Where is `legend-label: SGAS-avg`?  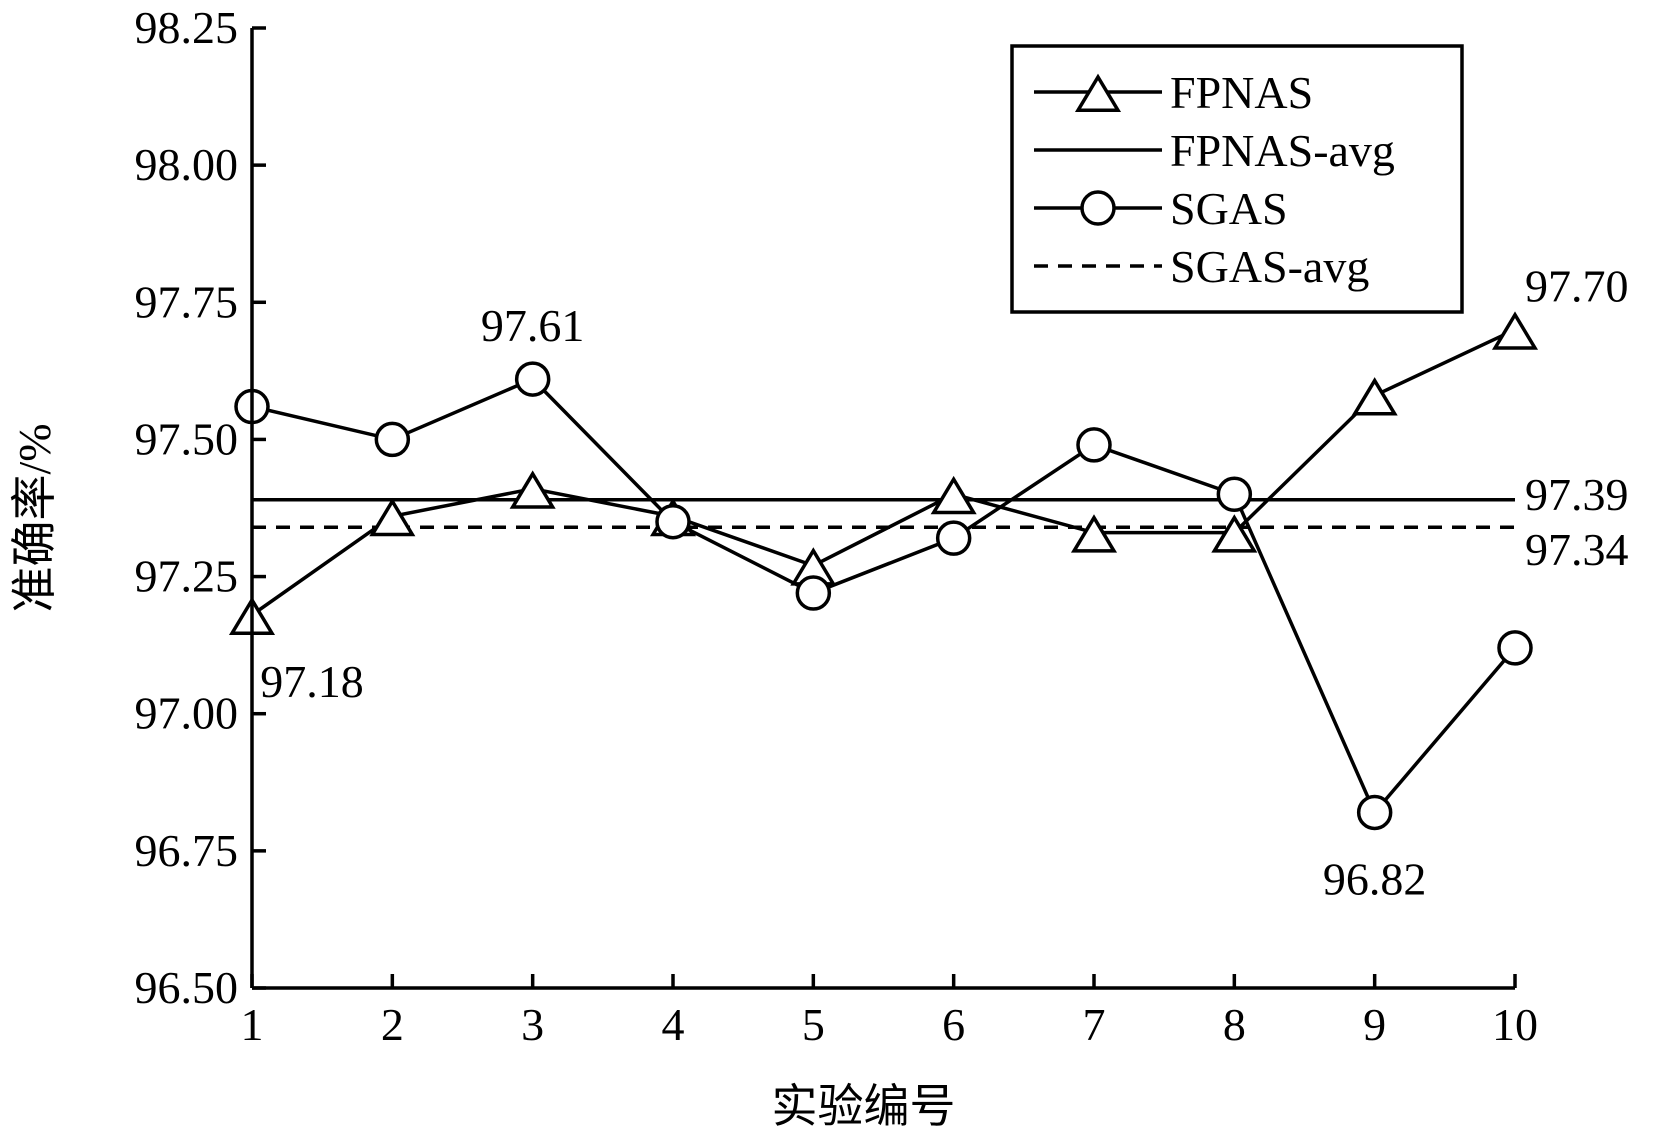
legend-label: SGAS-avg is located at coordinates (1269, 266).